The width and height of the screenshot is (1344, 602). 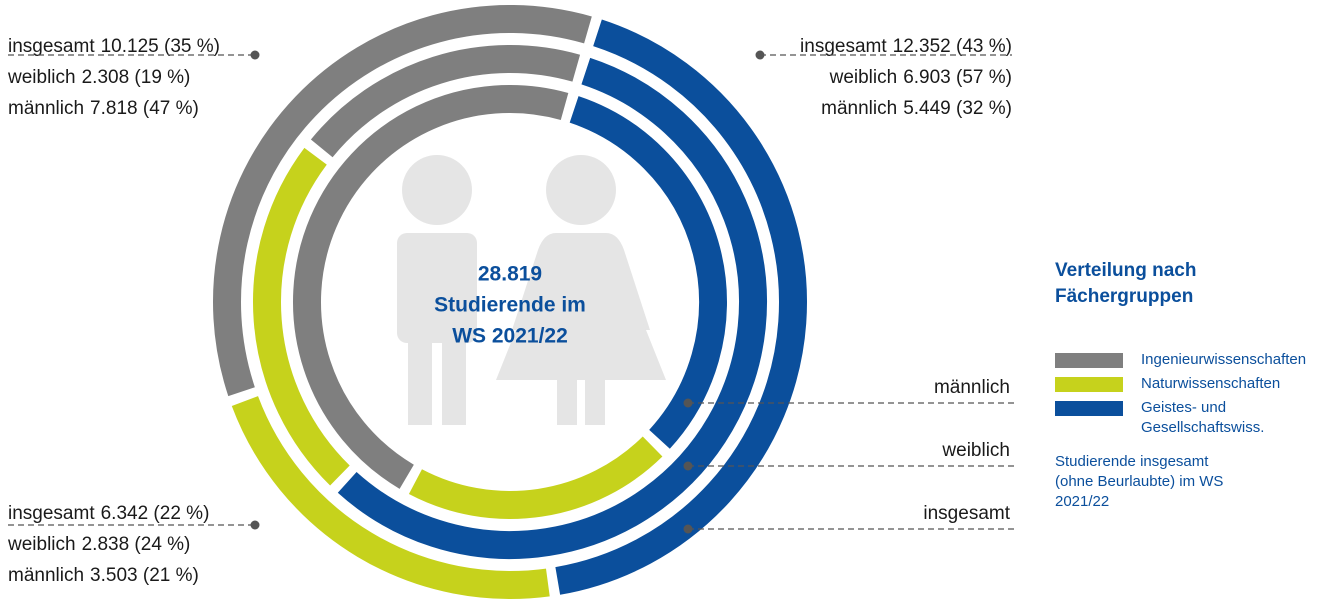 I want to click on value-label: insgesamt 6.342 (22 %), so click(x=108, y=513).